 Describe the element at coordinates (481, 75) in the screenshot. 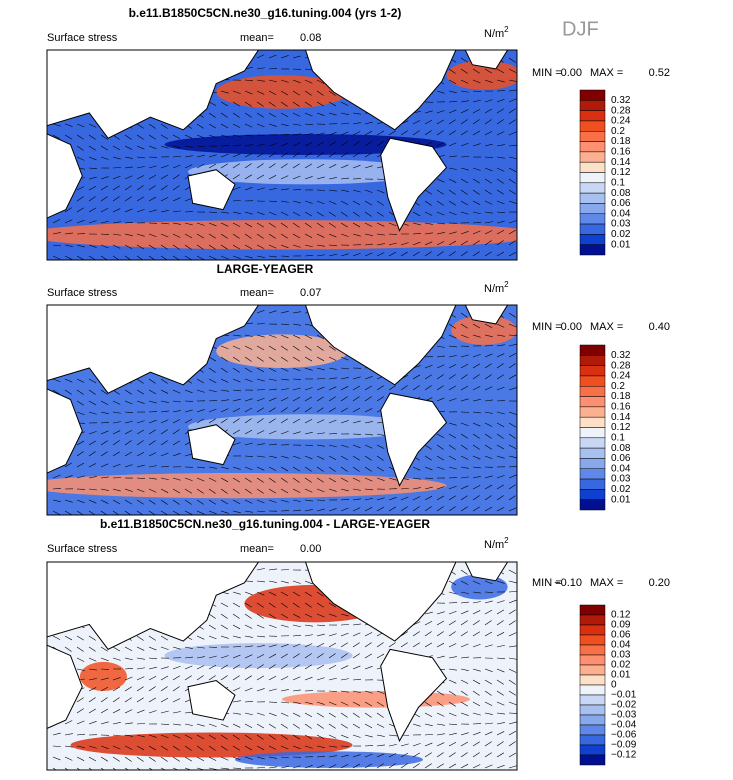

I see `field-blob` at that location.